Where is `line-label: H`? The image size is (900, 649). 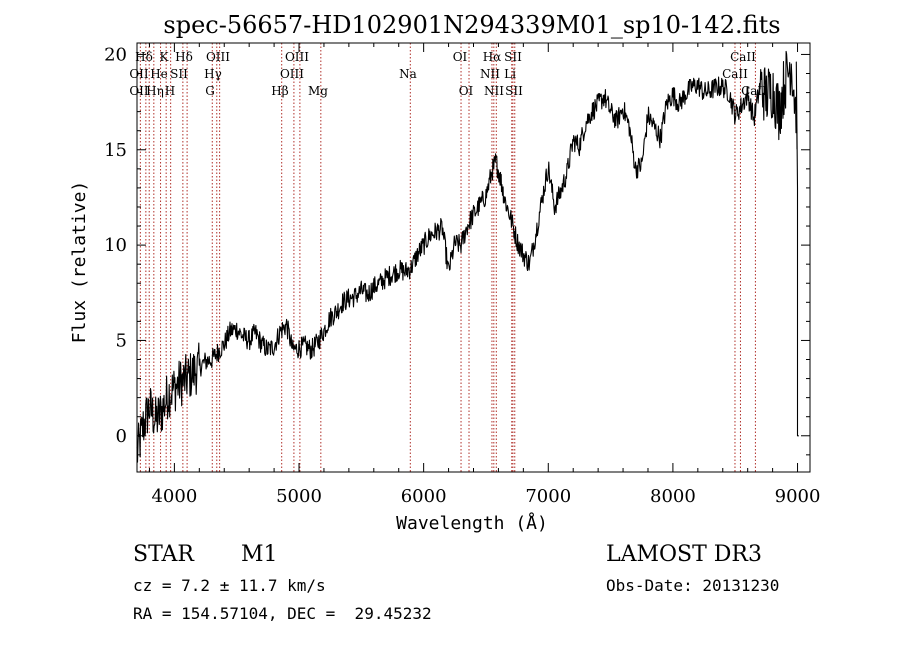 line-label: H is located at coordinates (170, 91).